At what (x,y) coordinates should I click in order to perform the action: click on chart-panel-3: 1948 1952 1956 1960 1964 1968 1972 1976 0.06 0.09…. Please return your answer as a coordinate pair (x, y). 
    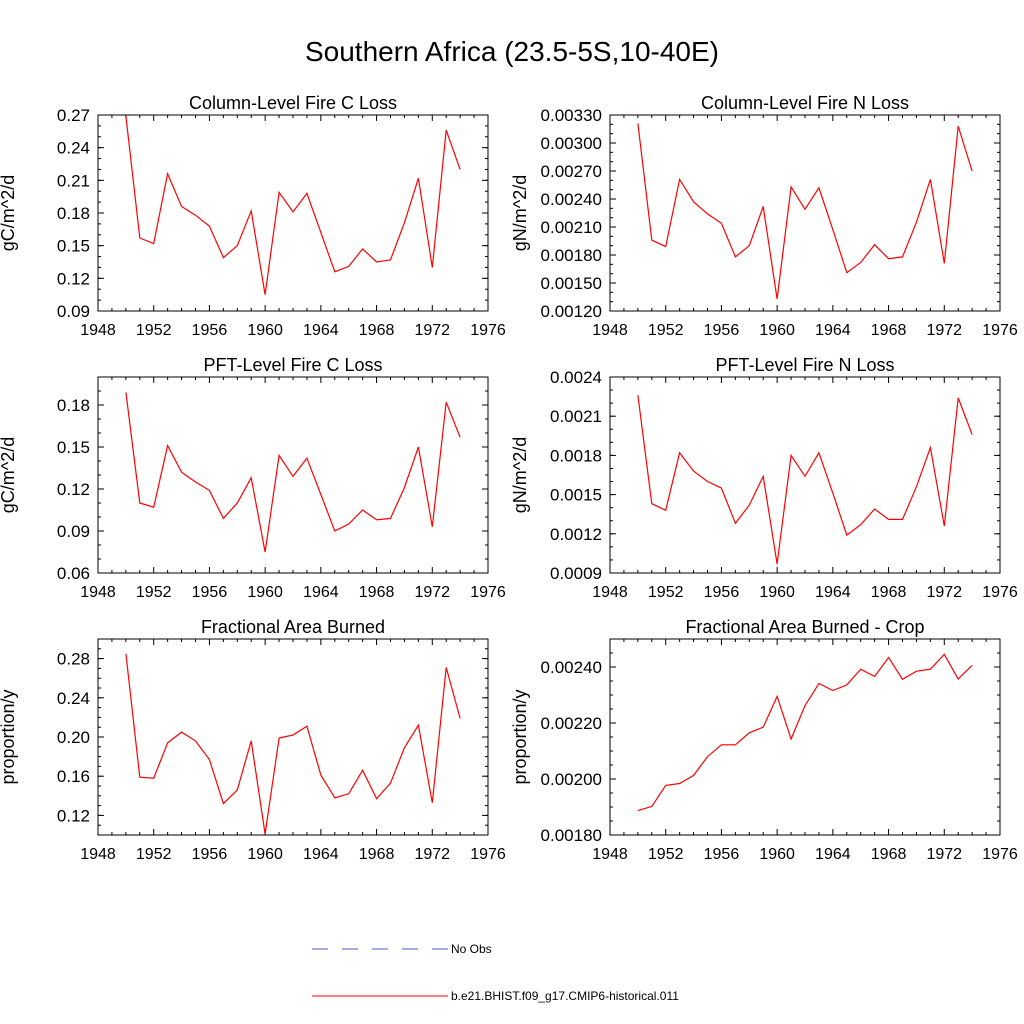
    Looking at the image, I should click on (253, 478).